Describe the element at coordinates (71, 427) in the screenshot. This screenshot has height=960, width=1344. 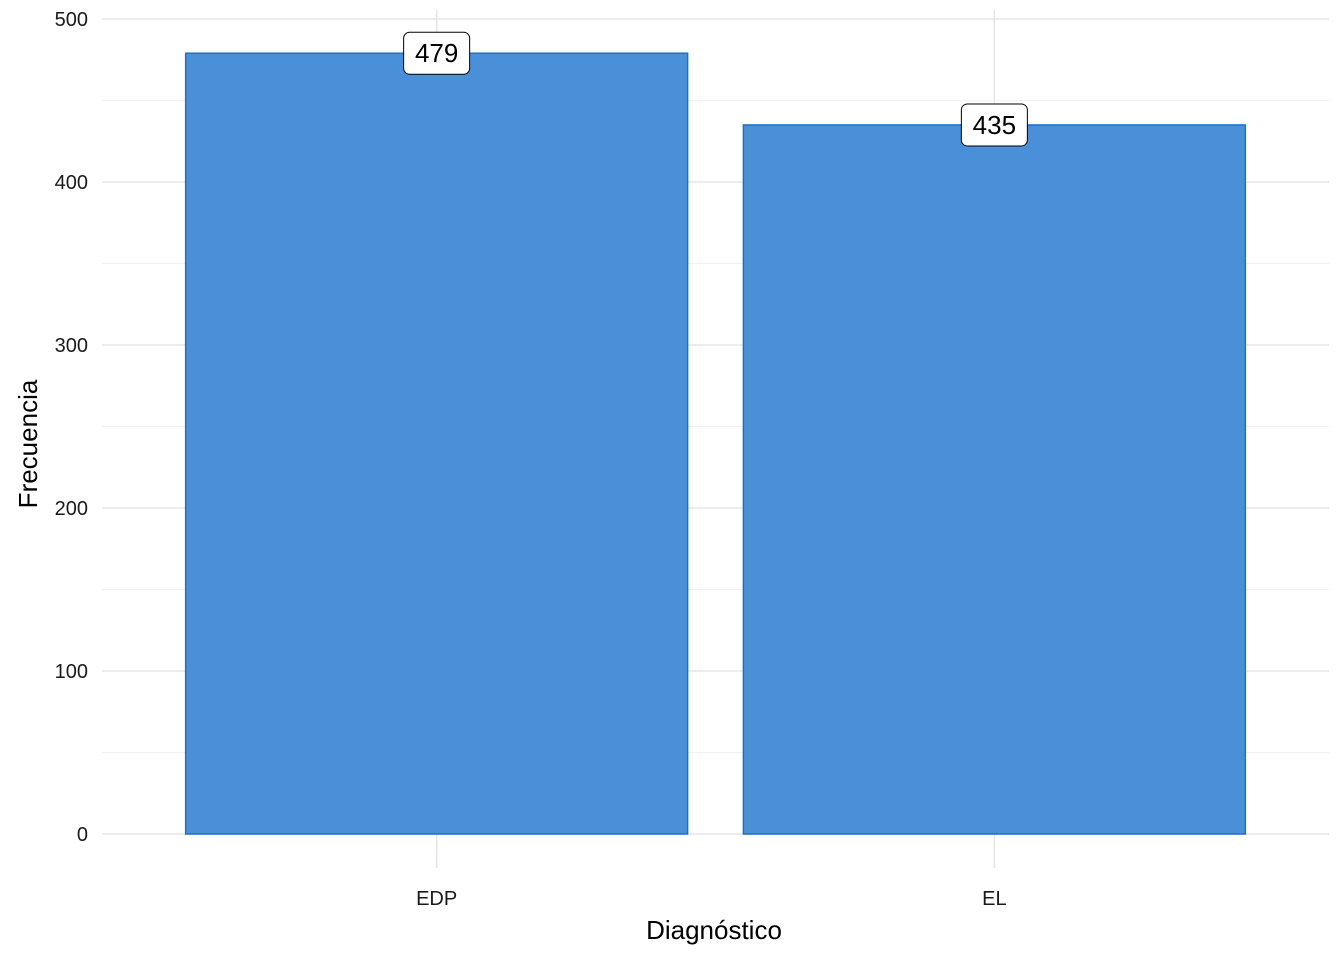
I see `y-axis-ticks: 0 100 200 300 400 500` at that location.